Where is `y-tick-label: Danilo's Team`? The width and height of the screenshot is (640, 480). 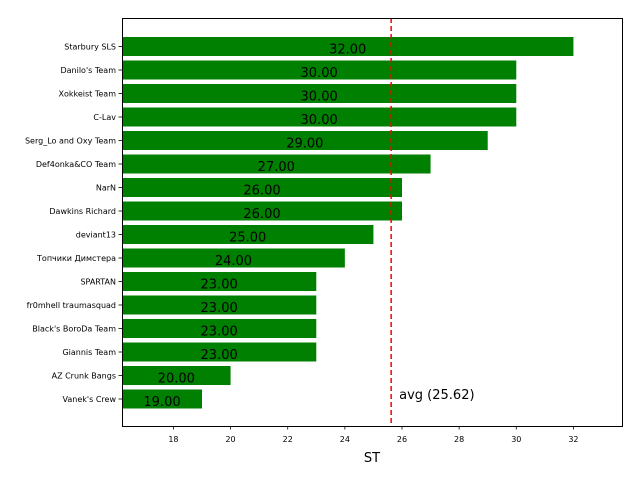 y-tick-label: Danilo's Team is located at coordinates (88, 70).